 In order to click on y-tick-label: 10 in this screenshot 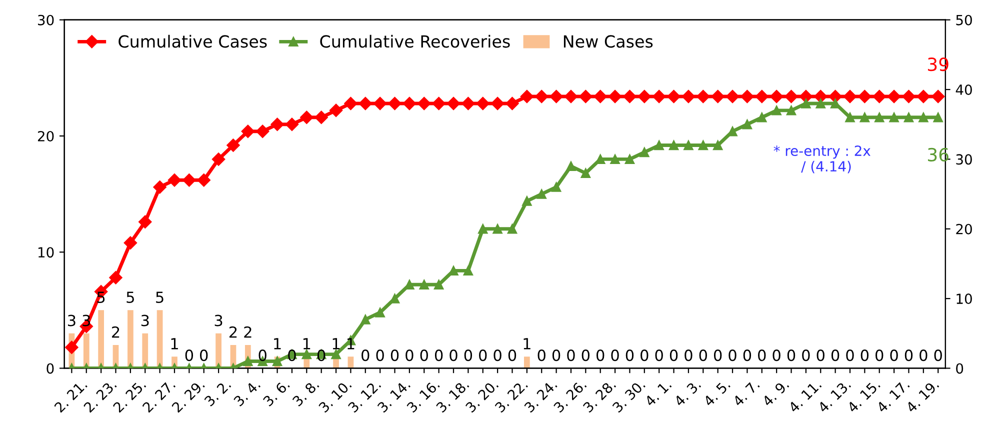, I will do `click(46, 252)`.